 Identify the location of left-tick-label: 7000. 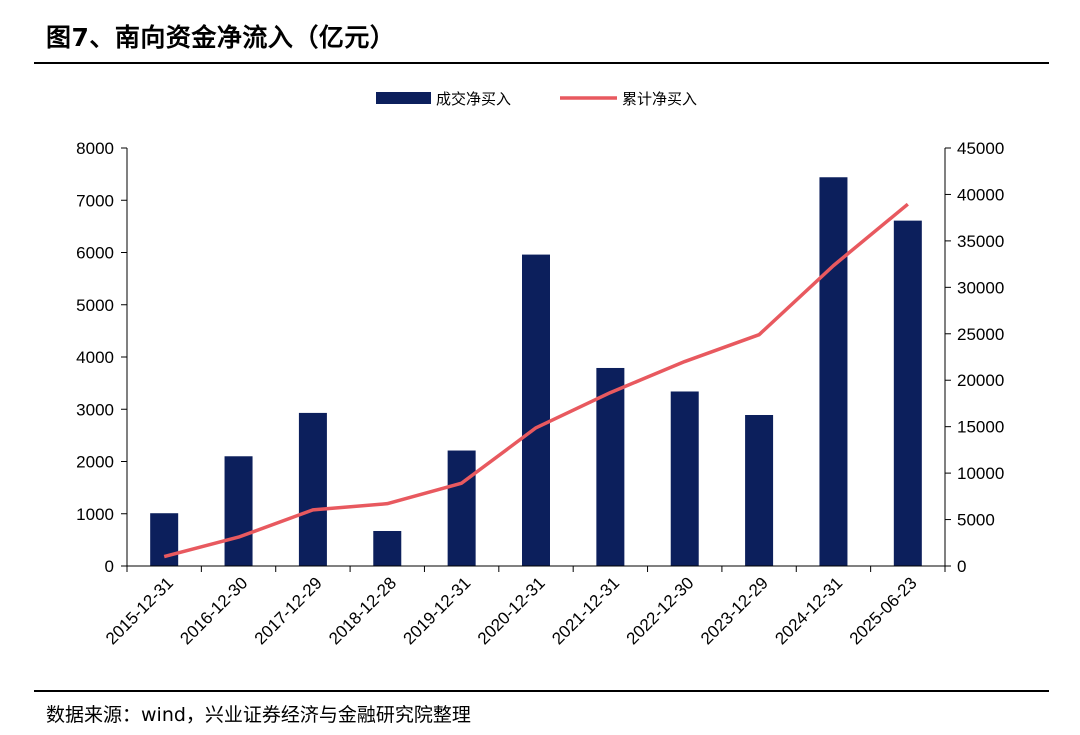
(95, 200).